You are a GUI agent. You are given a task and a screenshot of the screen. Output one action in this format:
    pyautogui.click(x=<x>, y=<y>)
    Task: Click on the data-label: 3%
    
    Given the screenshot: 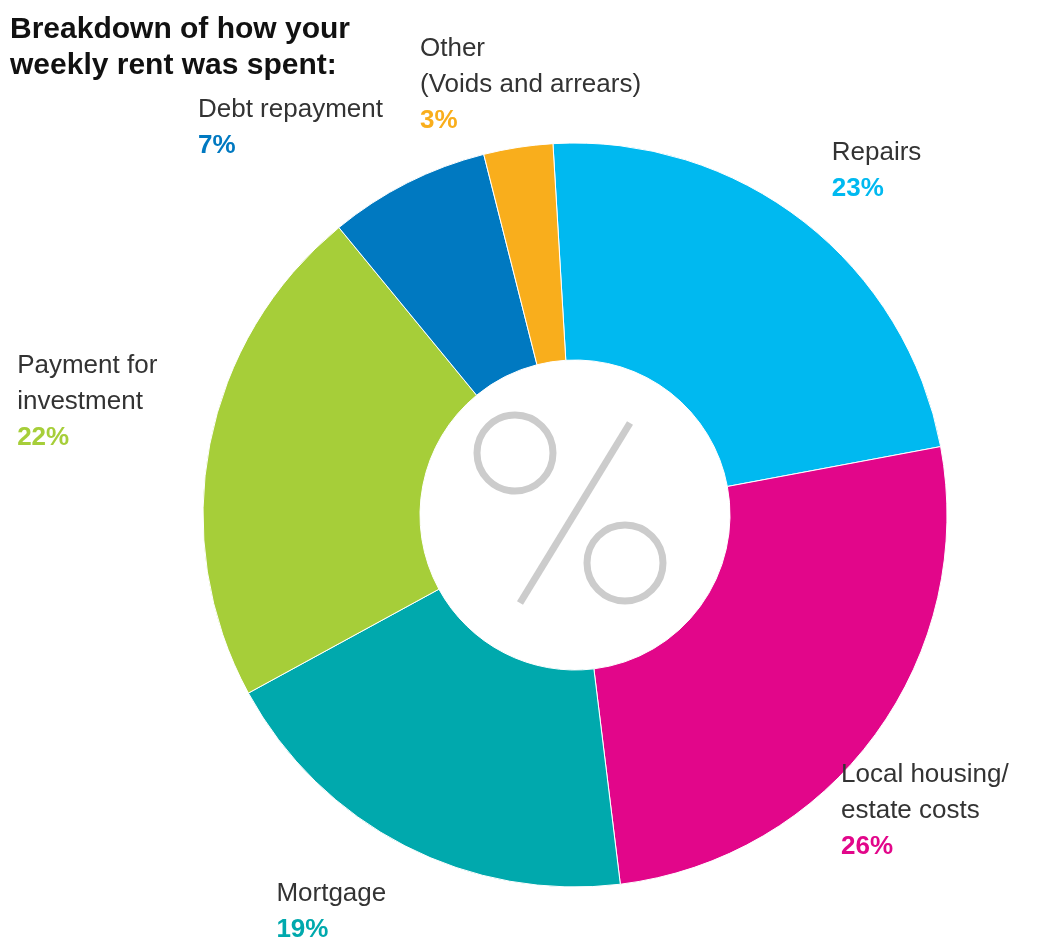 What is the action you would take?
    pyautogui.click(x=439, y=119)
    